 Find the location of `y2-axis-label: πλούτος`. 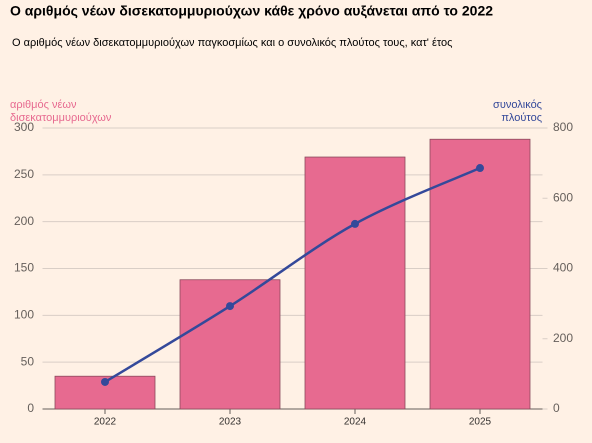

y2-axis-label: πλούτος is located at coordinates (521, 118).